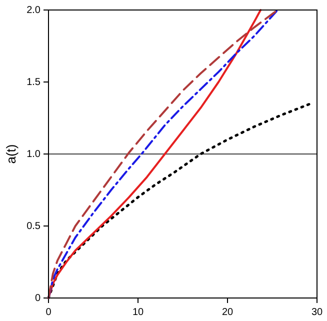  Describe the element at coordinates (228, 312) in the screenshot. I see `x-tick-label: 20` at that location.